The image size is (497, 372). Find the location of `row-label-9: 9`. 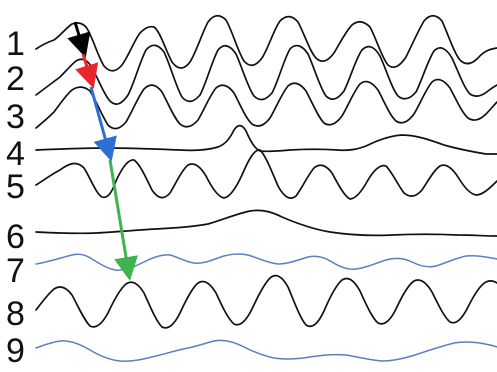

row-label-9: 9 is located at coordinates (15, 351).